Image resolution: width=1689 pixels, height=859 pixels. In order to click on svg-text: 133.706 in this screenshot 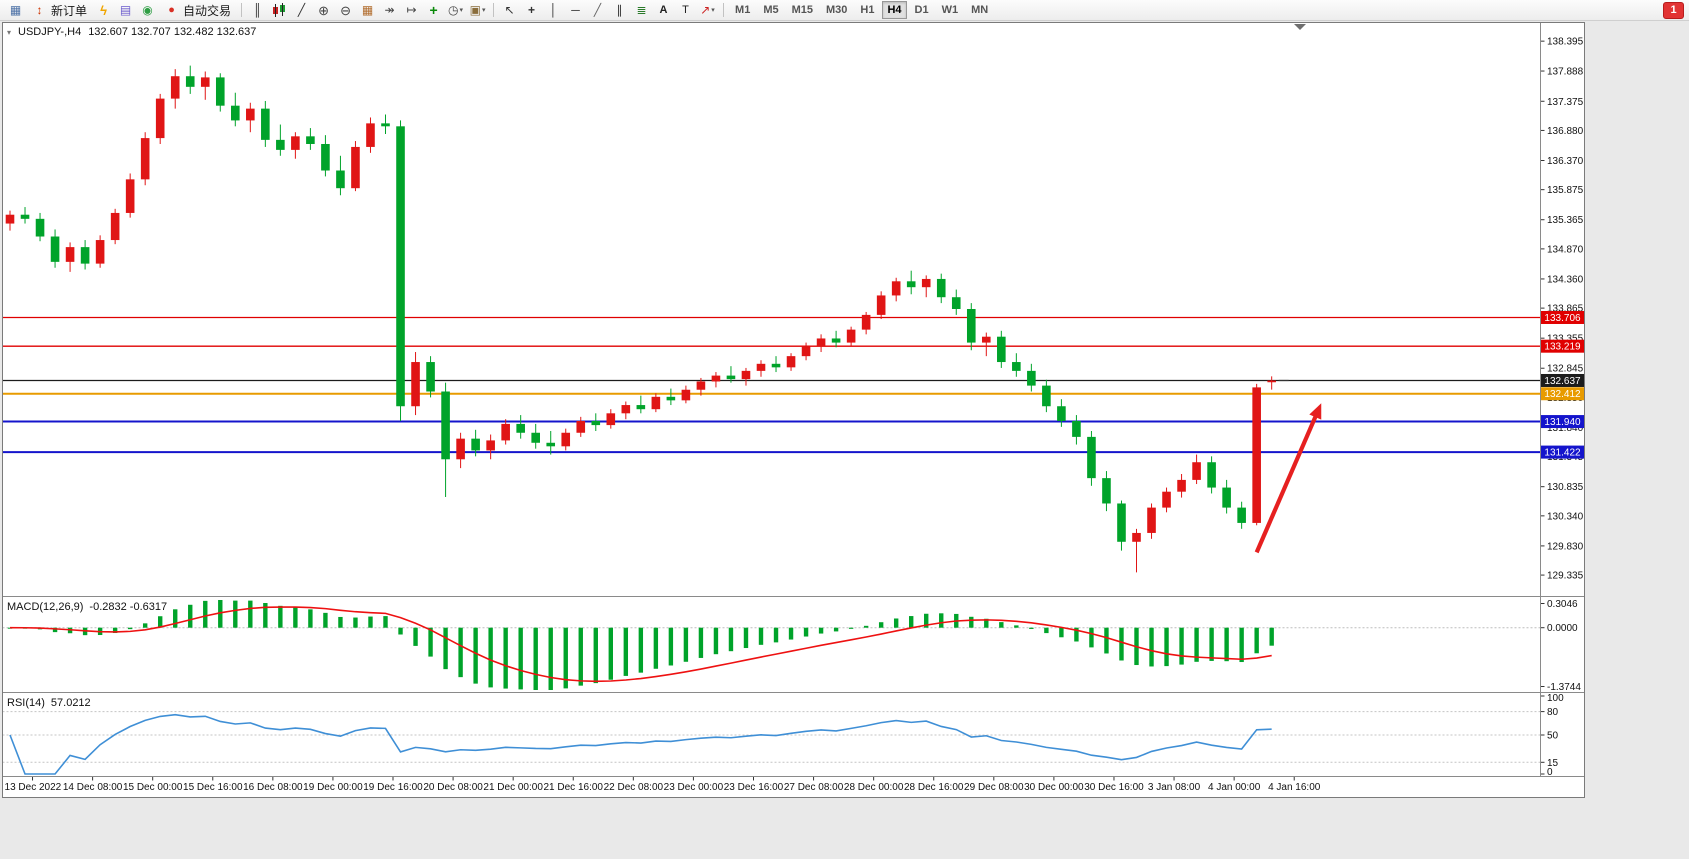, I will do `click(1562, 318)`.